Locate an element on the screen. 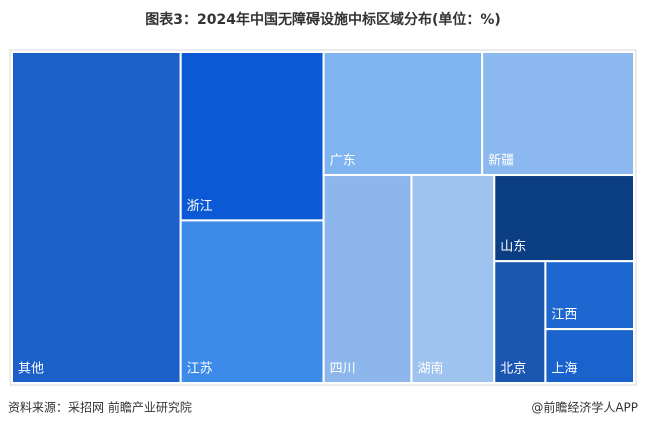 This screenshot has width=646, height=429. cell-label: 浙江 is located at coordinates (200, 206).